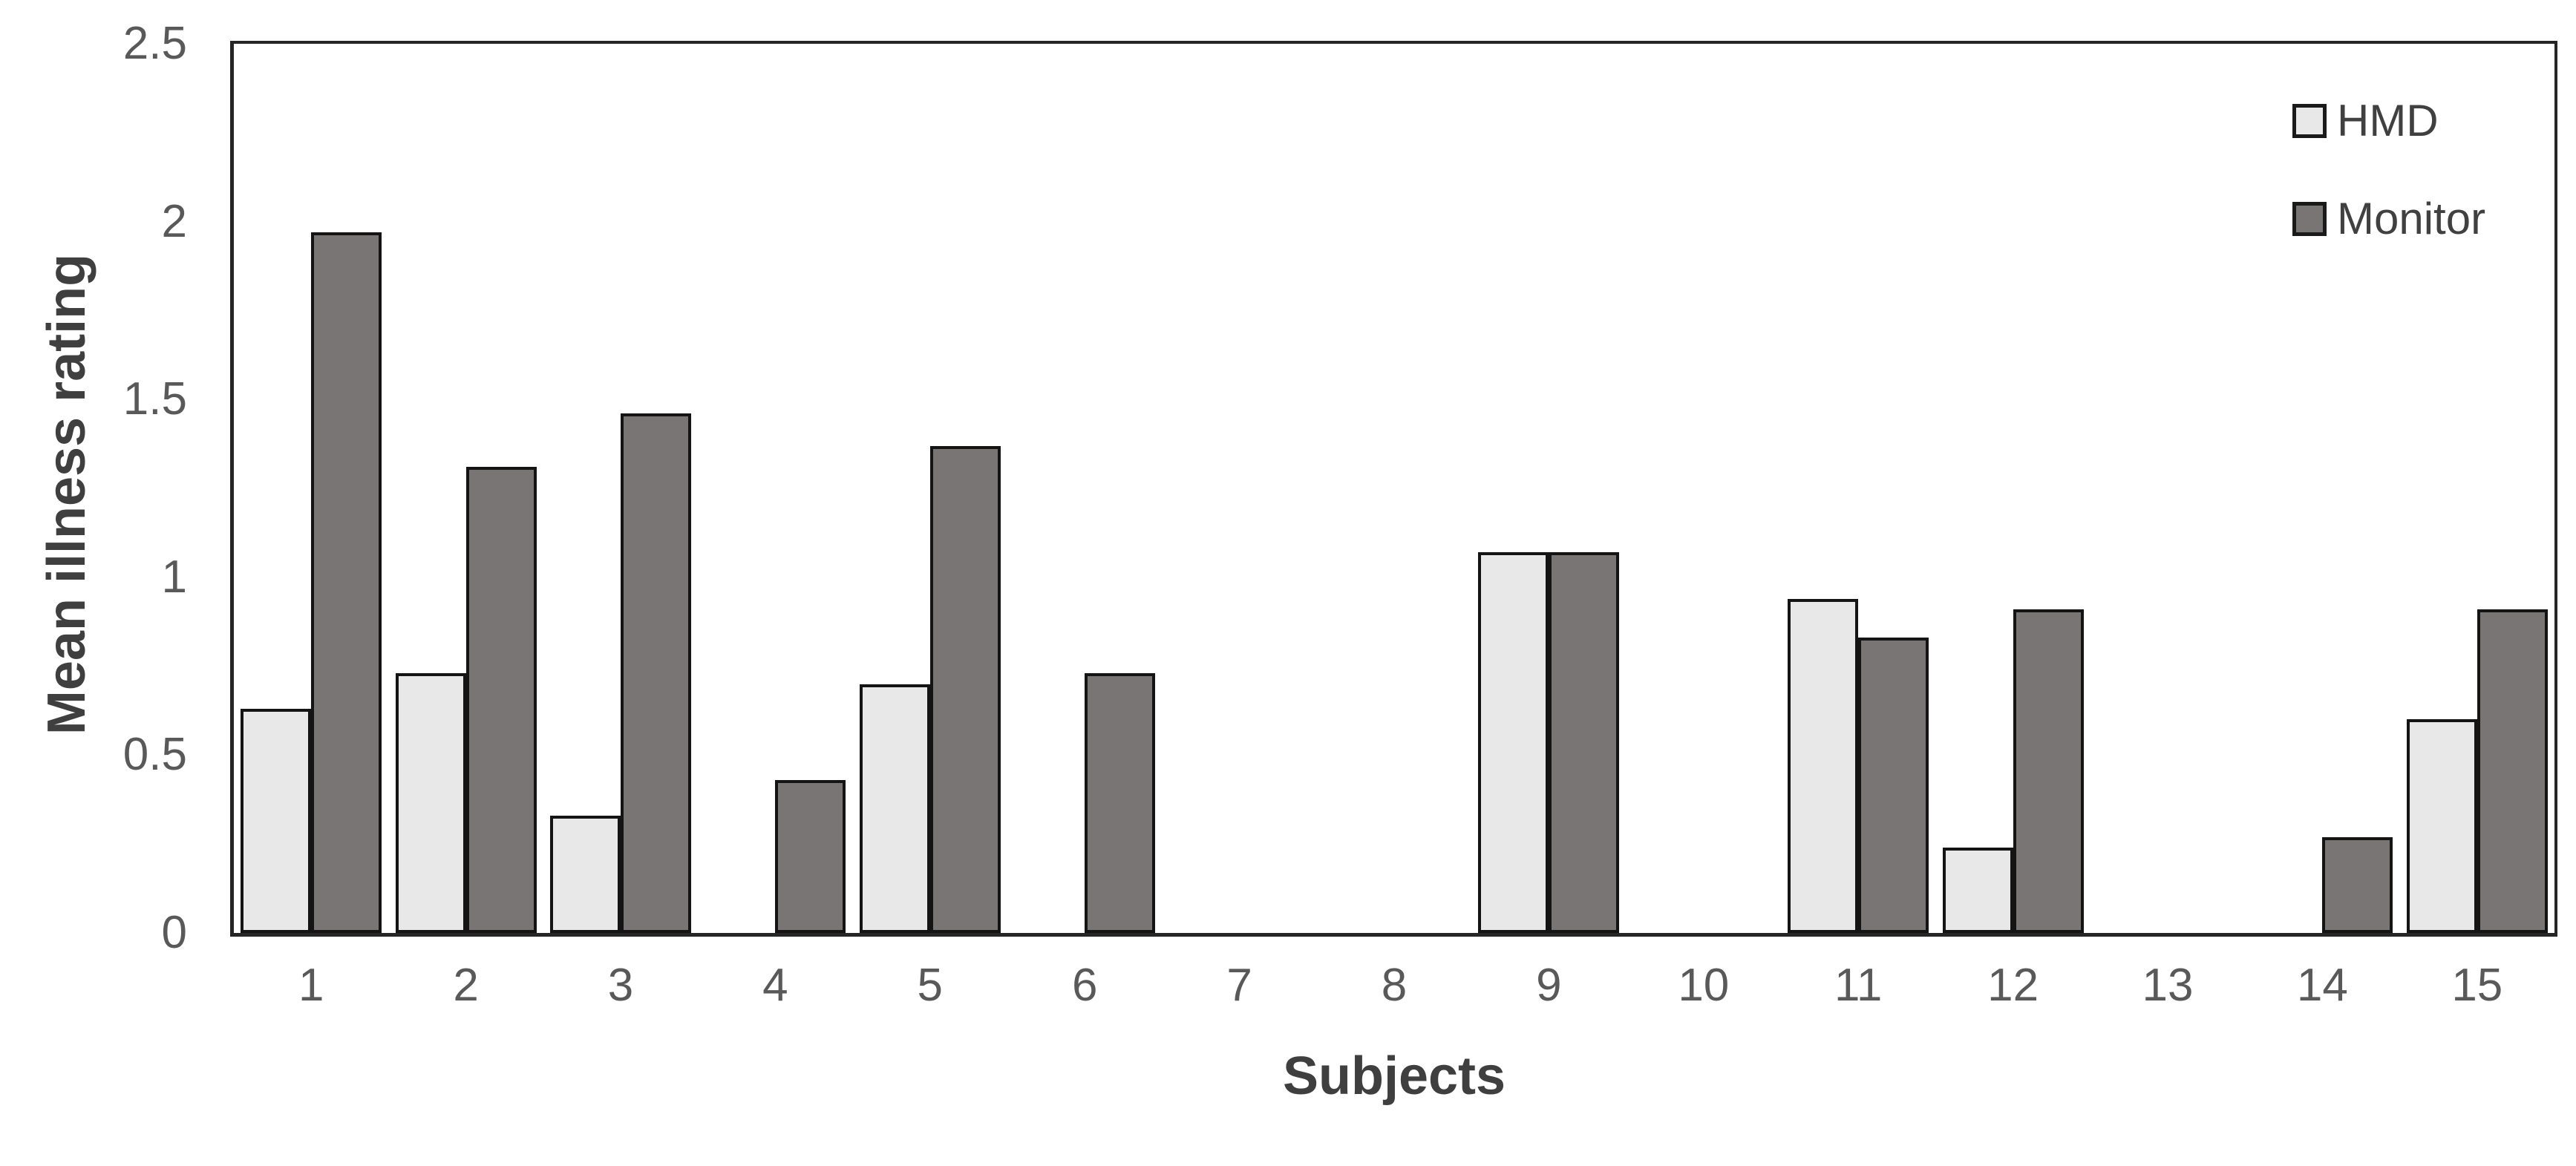 The image size is (2576, 1166). What do you see at coordinates (1704, 985) in the screenshot?
I see `x-tick-label-10: 10` at bounding box center [1704, 985].